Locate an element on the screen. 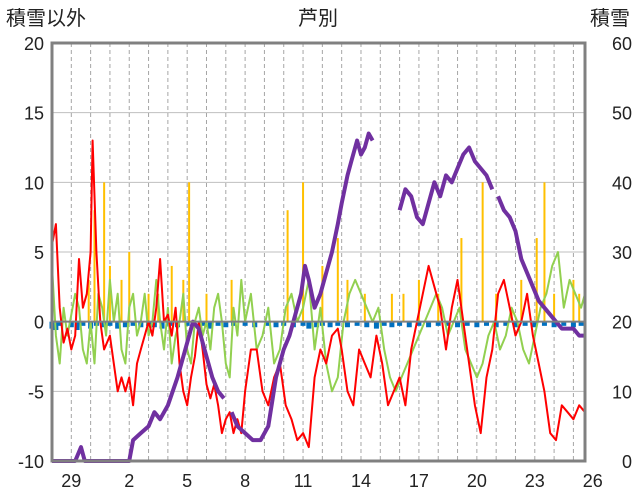 The height and width of the screenshot is (501, 636). right-tick-label: 10 is located at coordinates (622, 392).